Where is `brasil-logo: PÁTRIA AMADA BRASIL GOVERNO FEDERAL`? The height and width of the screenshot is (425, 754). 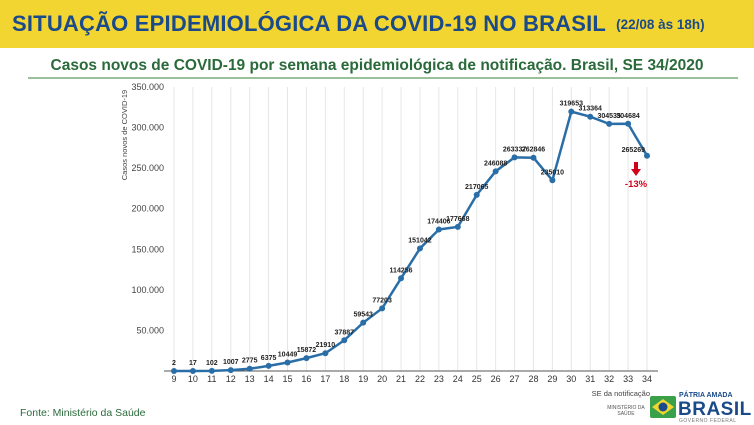
brasil-logo: PÁTRIA AMADA BRASIL GOVERNO FEDERAL is located at coordinates (702, 407).